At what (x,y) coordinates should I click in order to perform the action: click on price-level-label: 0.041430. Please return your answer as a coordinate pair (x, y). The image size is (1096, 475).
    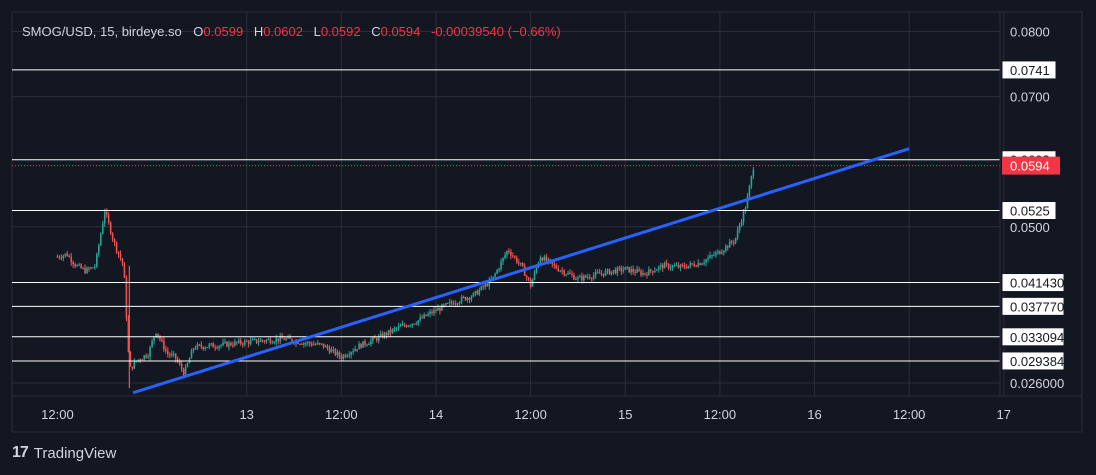
    Looking at the image, I should click on (1037, 283).